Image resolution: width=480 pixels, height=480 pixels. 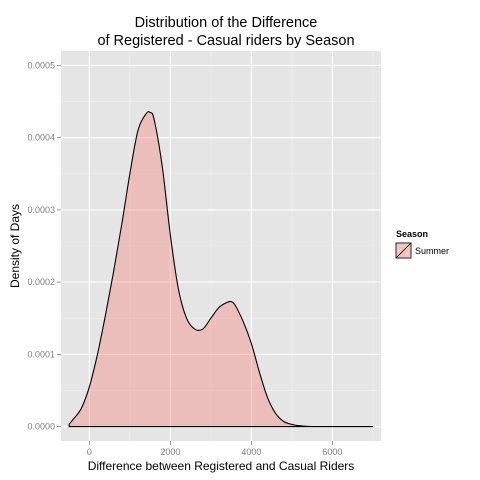 What do you see at coordinates (41, 427) in the screenshot?
I see `y-tick-label: 0.0000` at bounding box center [41, 427].